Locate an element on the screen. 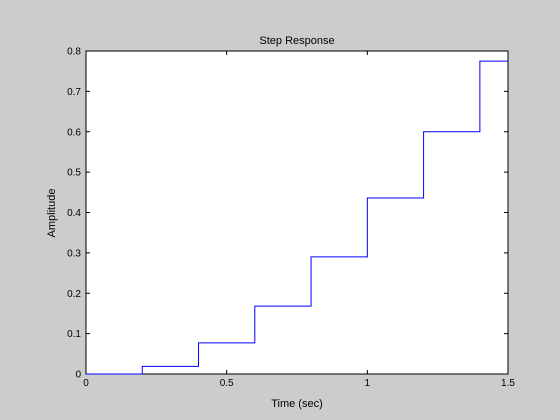 The width and height of the screenshot is (560, 420). y-tick-label: 0.8 is located at coordinates (74, 52).